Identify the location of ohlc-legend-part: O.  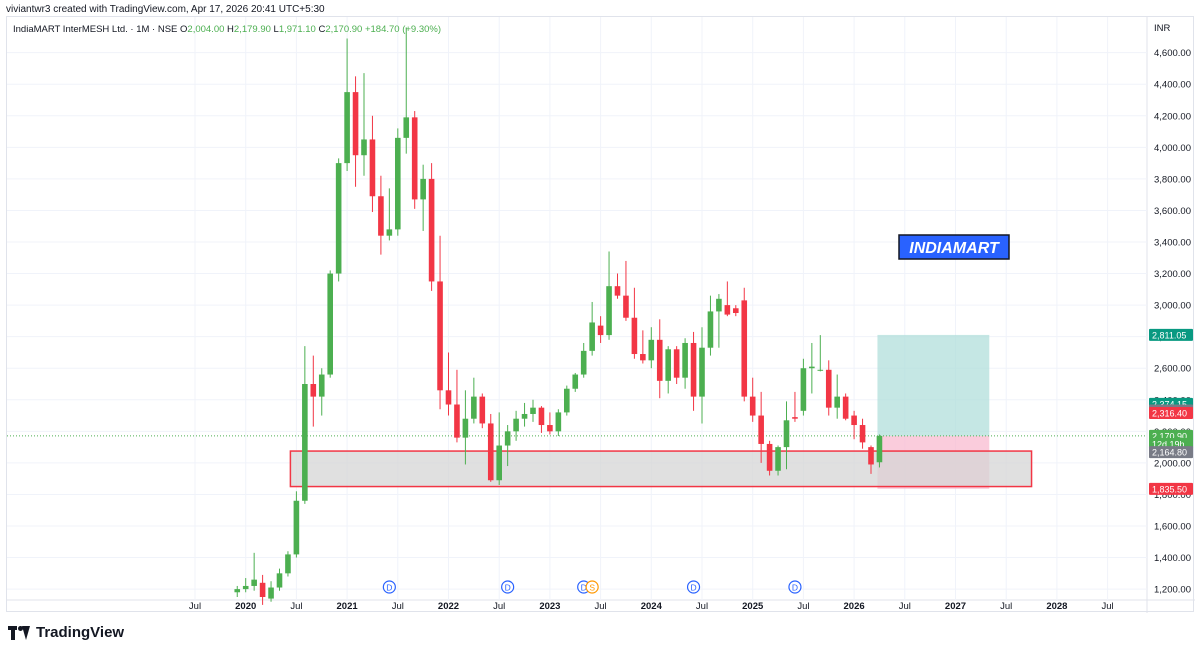
(183, 29).